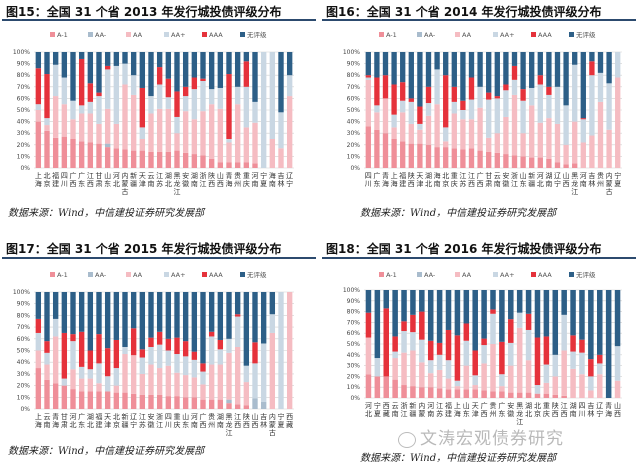 The image size is (640, 468). Describe the element at coordinates (263, 175) in the screenshot. I see `x-tick-char: 宁` at that location.